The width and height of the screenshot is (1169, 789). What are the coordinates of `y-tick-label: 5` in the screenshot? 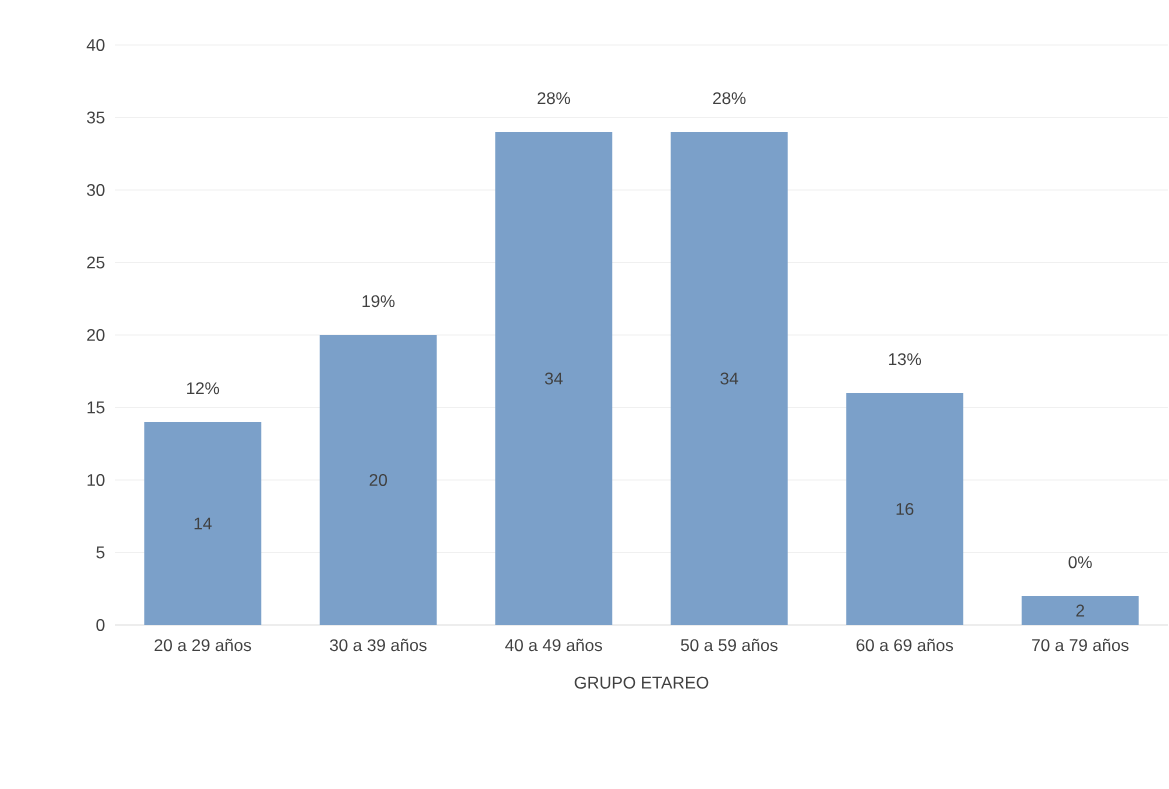 It's located at (100, 552).